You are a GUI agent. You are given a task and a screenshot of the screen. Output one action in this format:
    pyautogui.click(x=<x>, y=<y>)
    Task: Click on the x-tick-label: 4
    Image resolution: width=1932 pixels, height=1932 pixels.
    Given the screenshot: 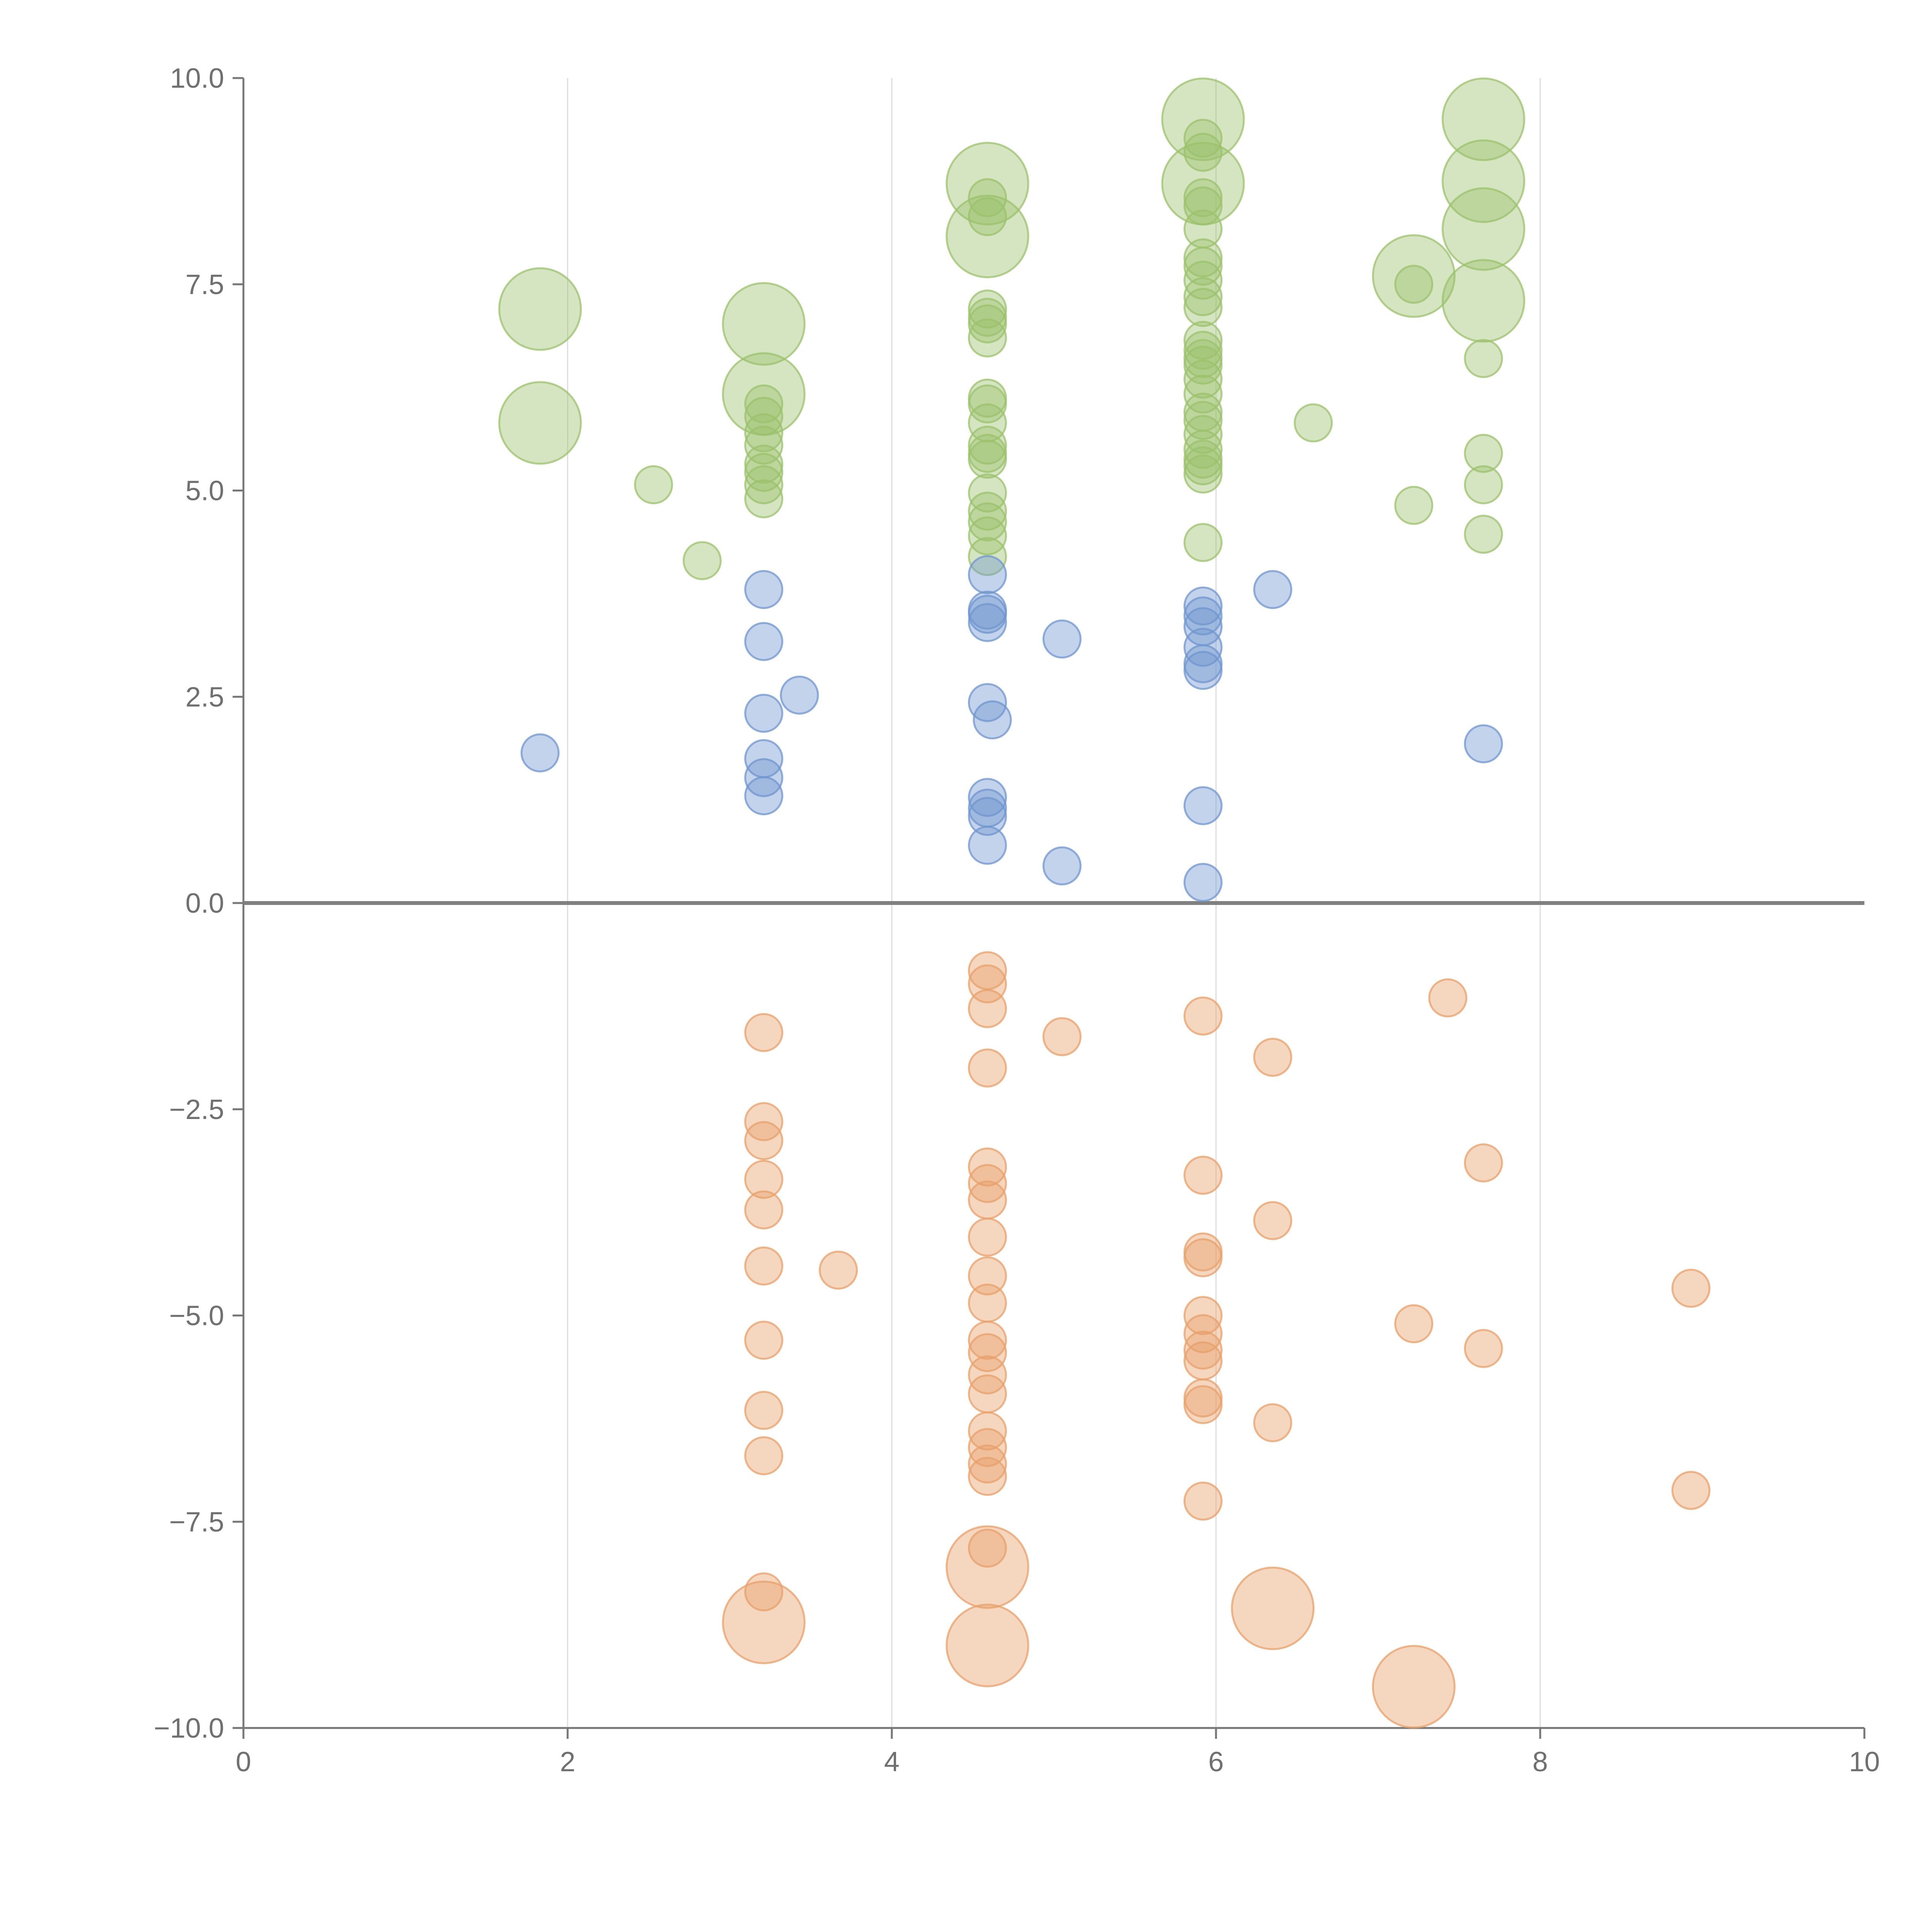 What is the action you would take?
    pyautogui.click(x=892, y=1762)
    